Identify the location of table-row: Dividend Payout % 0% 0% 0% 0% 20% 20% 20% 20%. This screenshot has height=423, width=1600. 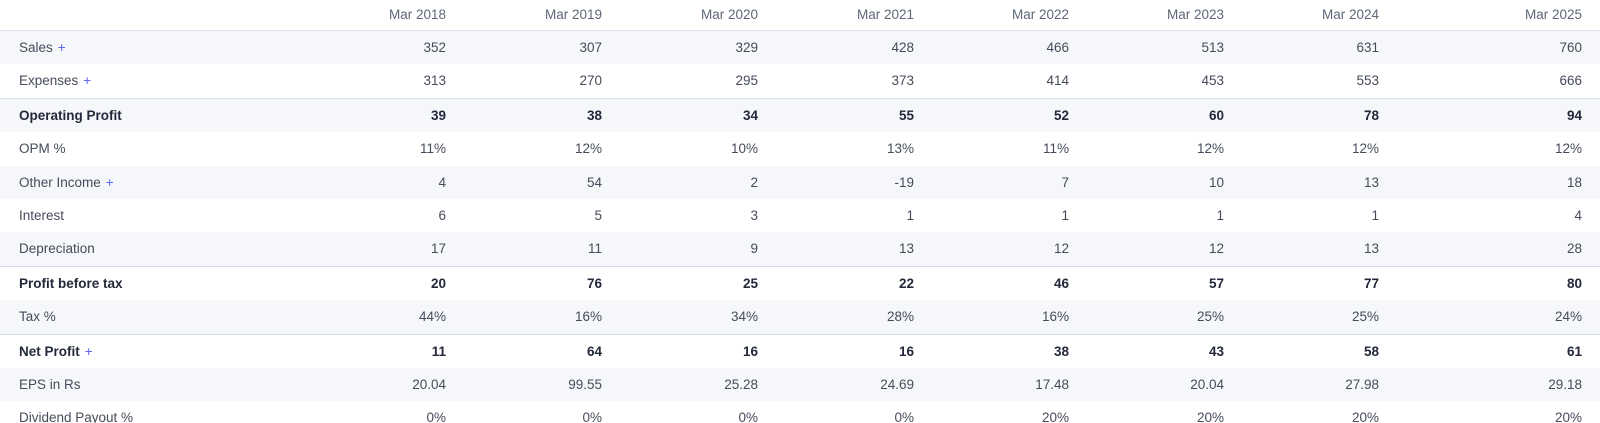
(800, 412).